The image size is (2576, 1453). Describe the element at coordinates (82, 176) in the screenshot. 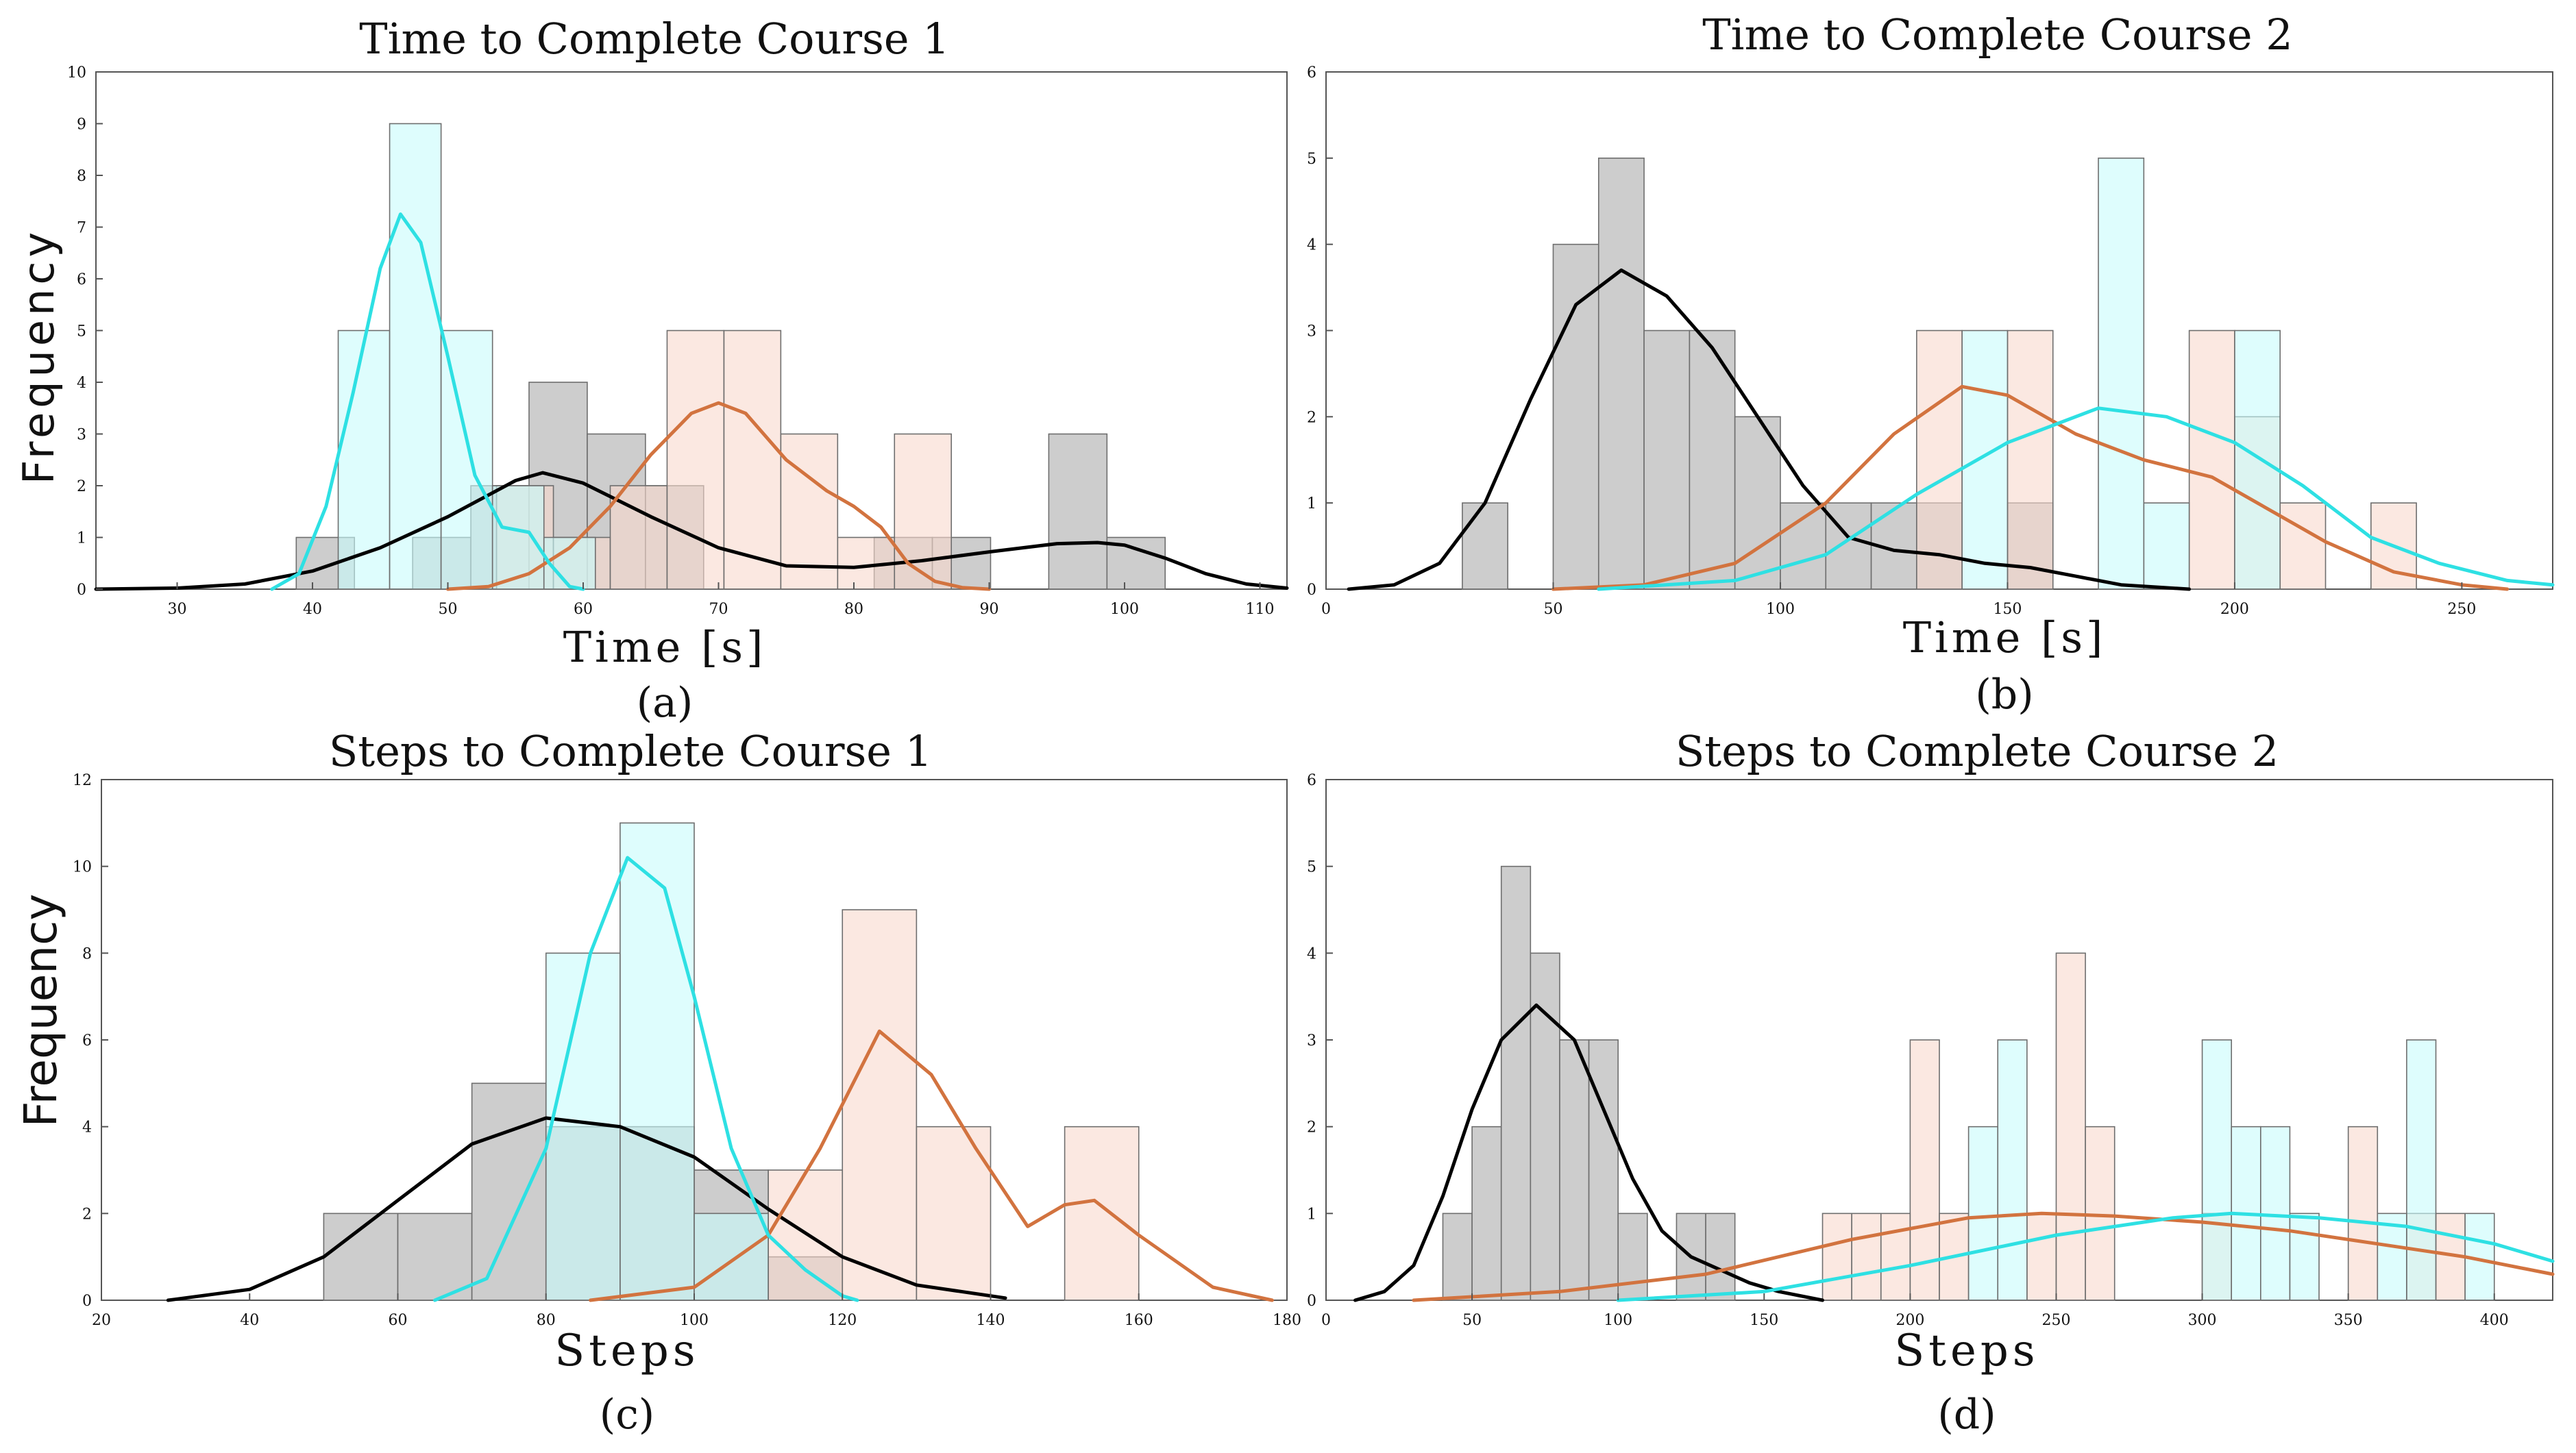

I see `y-tick-label: 8` at that location.